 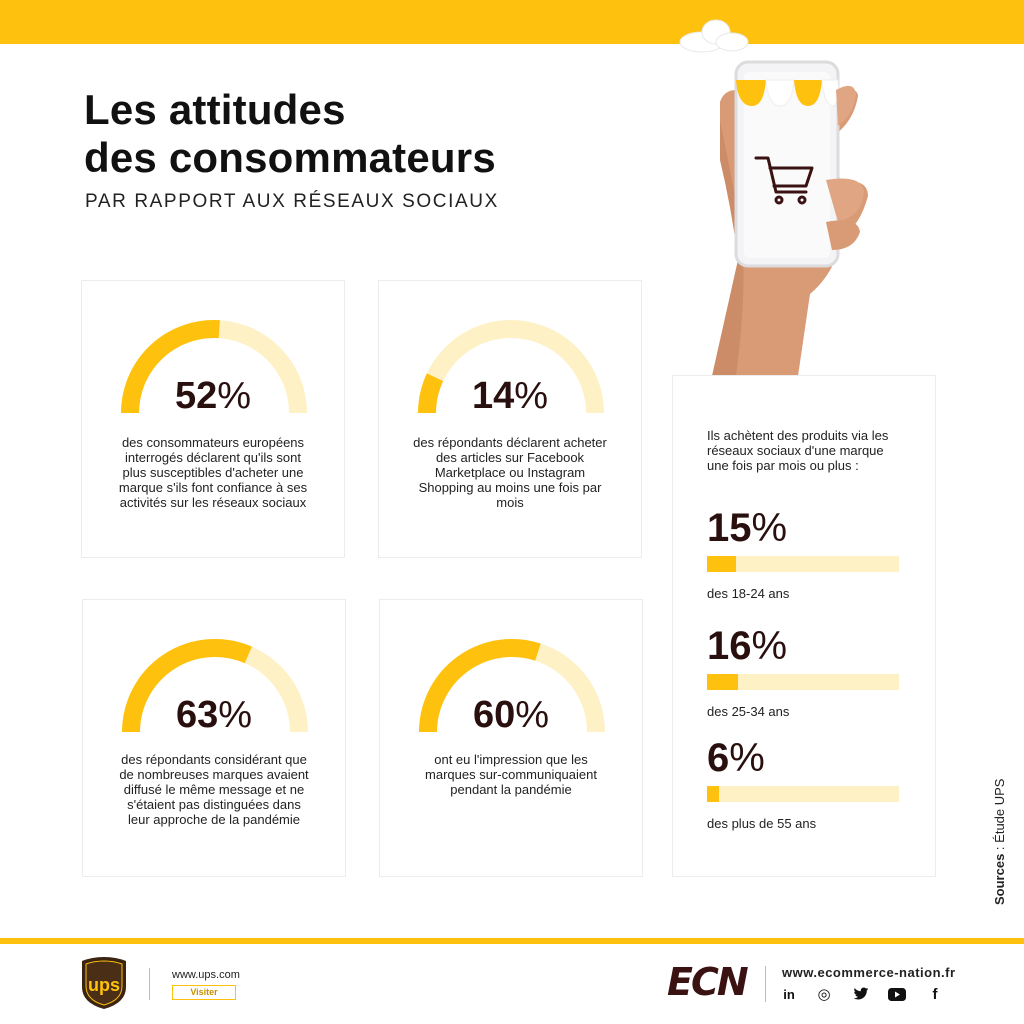 What do you see at coordinates (204, 992) in the screenshot?
I see `ups-visit-button: Visiter` at bounding box center [204, 992].